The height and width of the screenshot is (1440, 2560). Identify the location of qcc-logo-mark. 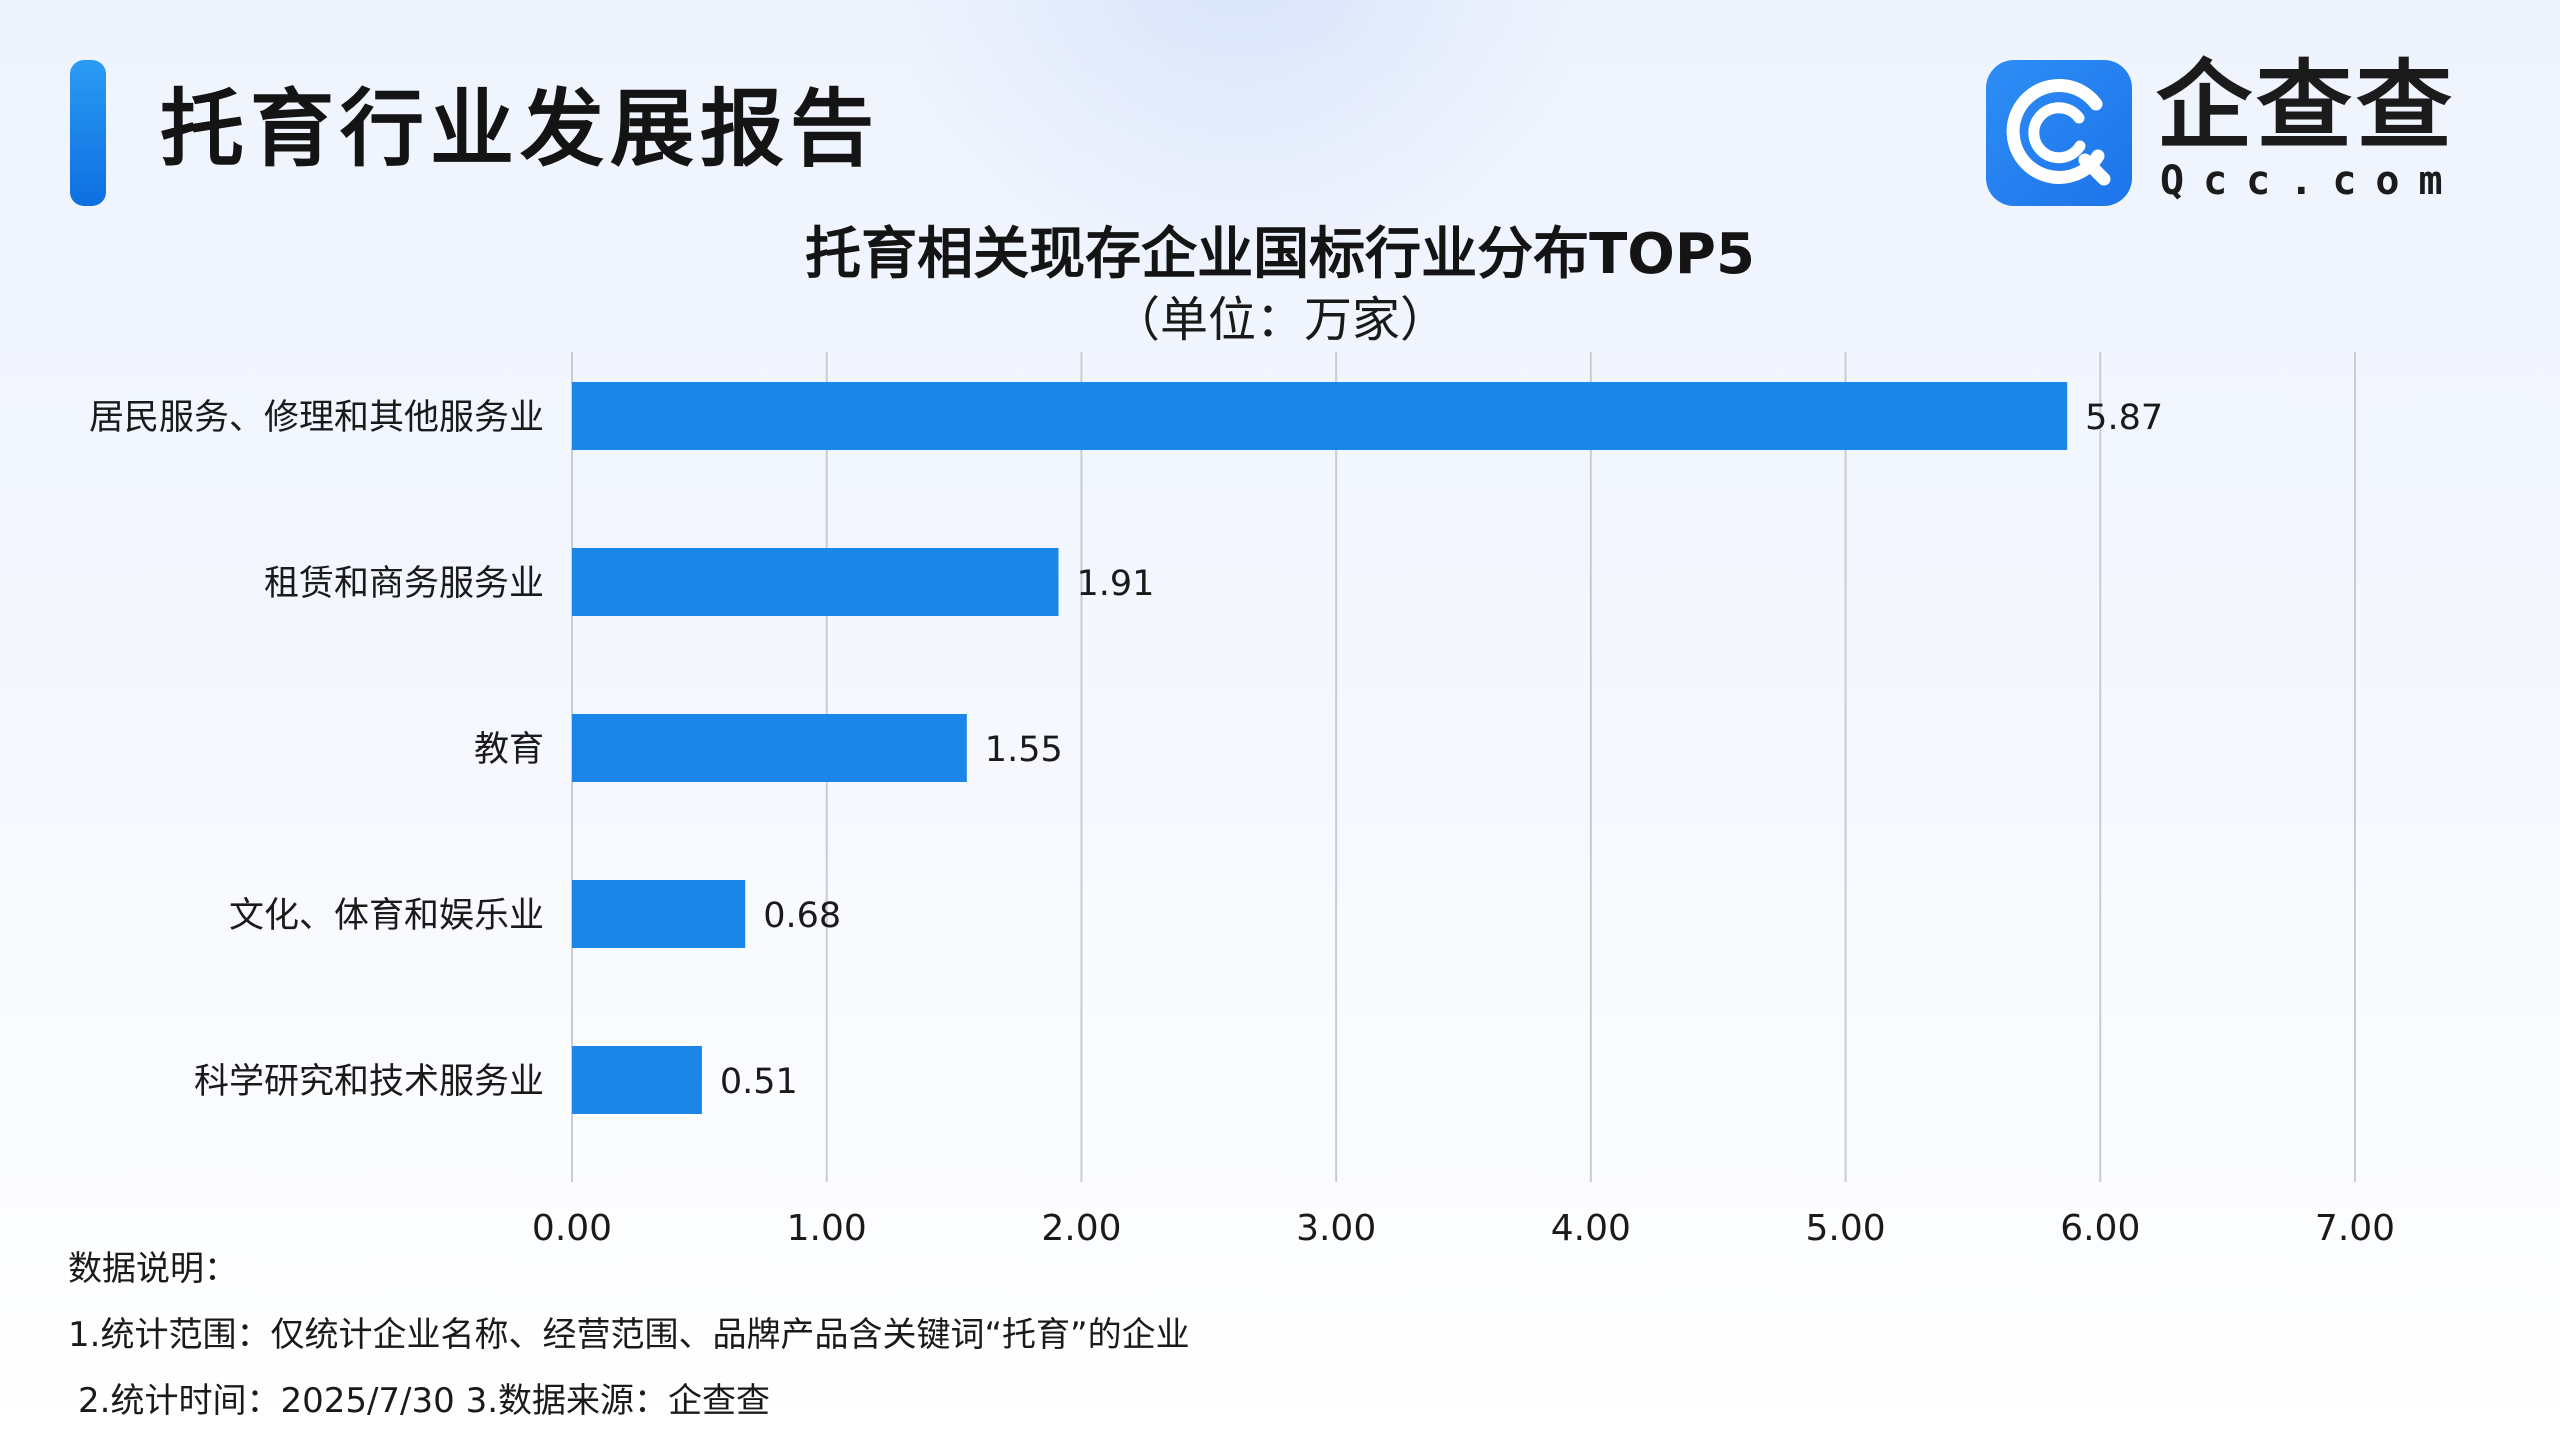
(2058, 132).